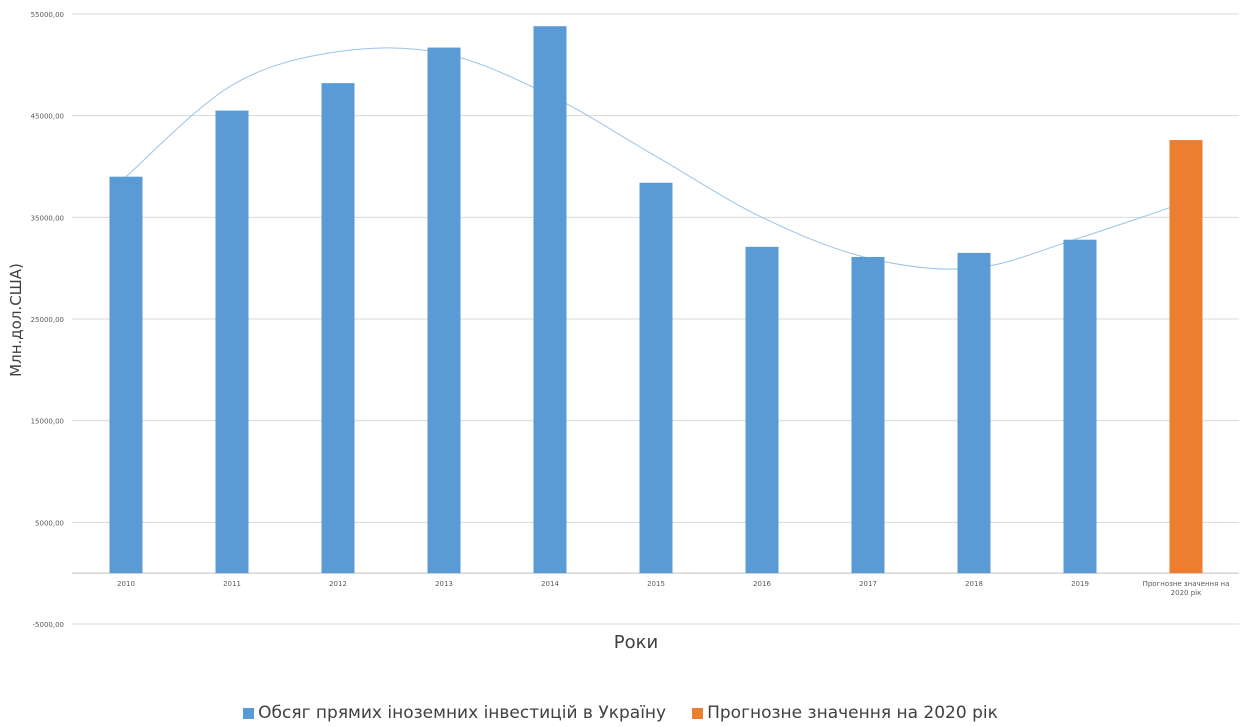 The width and height of the screenshot is (1241, 727). I want to click on x-tick-label: 2014, so click(550, 584).